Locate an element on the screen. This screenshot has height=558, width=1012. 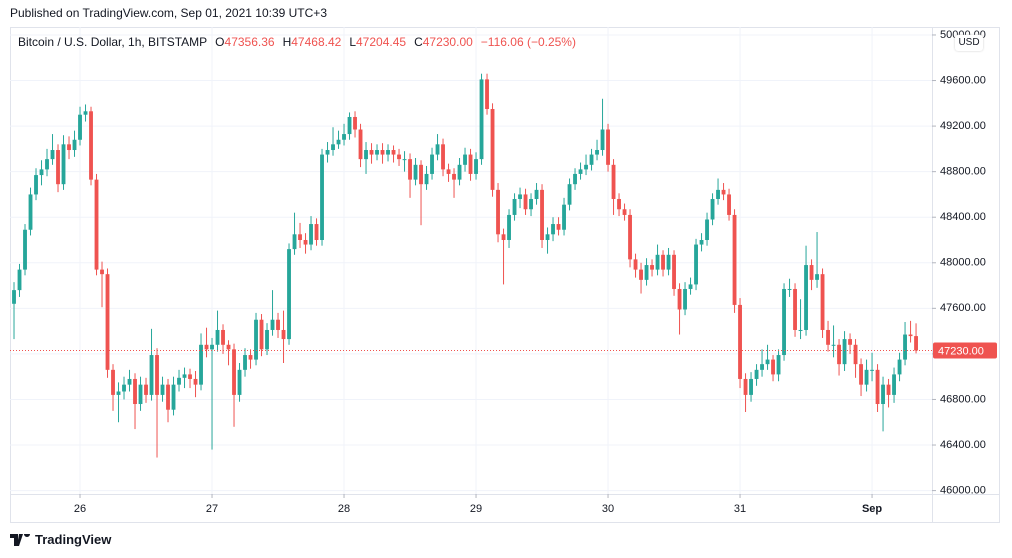
y-tick-label: 48000.00 is located at coordinates (963, 263).